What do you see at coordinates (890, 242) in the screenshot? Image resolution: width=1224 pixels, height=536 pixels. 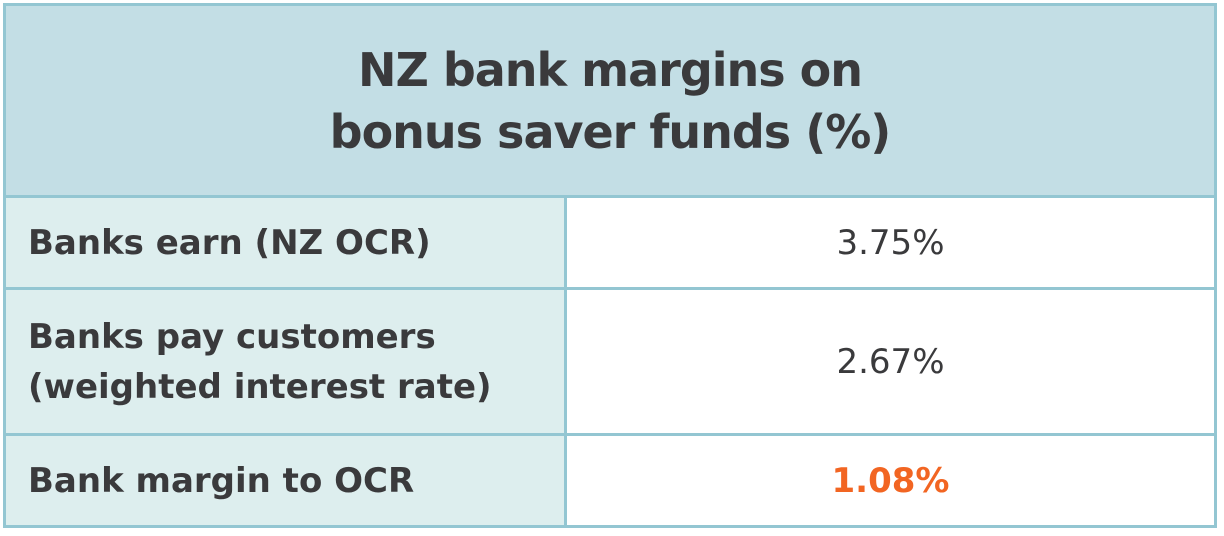 I see `row-value: 3.75%` at bounding box center [890, 242].